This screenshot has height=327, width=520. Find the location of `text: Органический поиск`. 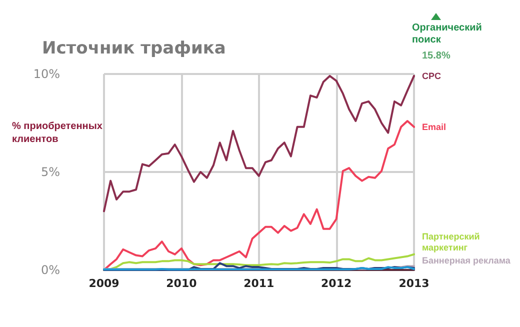

text: Органический поиск is located at coordinates (447, 34).